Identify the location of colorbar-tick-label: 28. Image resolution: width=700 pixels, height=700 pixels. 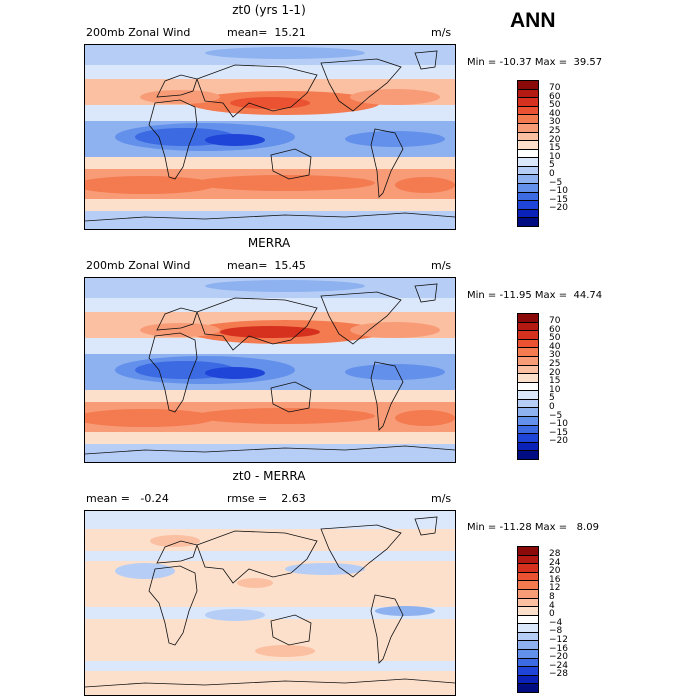
(555, 554).